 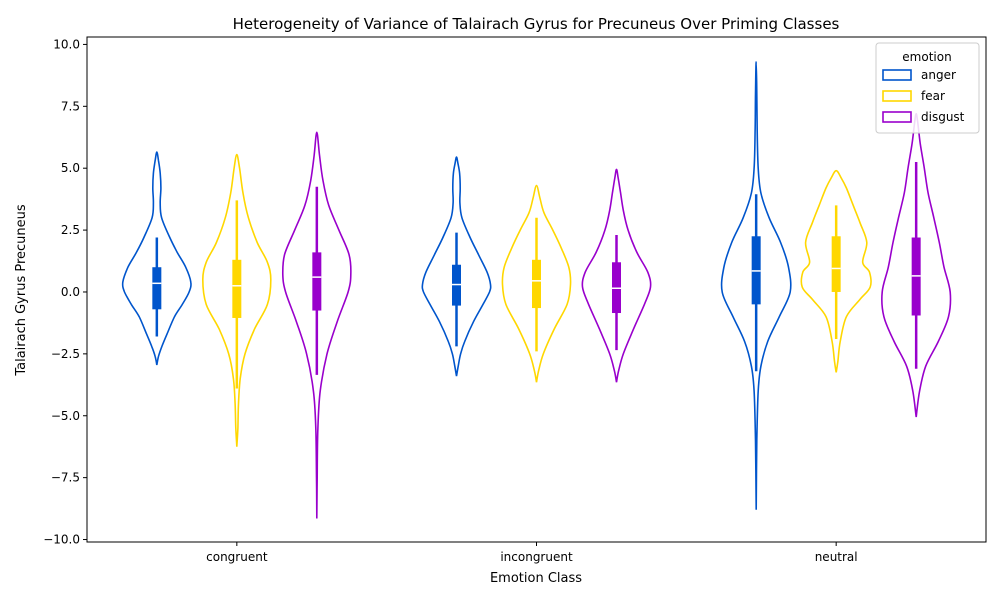 What do you see at coordinates (70, 292) in the screenshot?
I see `y-tick-label: 0.0` at bounding box center [70, 292].